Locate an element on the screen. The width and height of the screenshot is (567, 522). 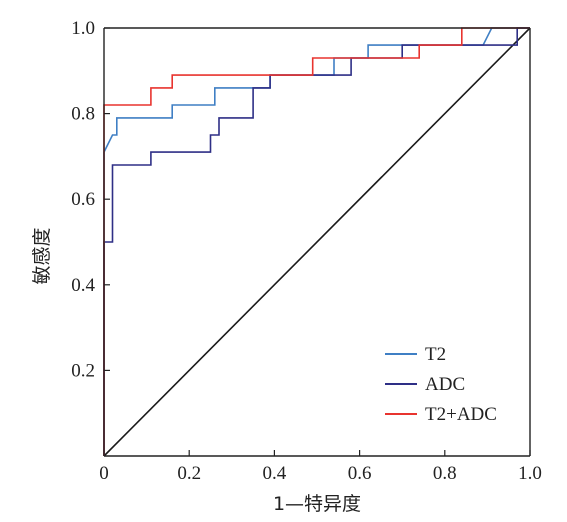
x-tick-label: 1.0 is located at coordinates (530, 473).